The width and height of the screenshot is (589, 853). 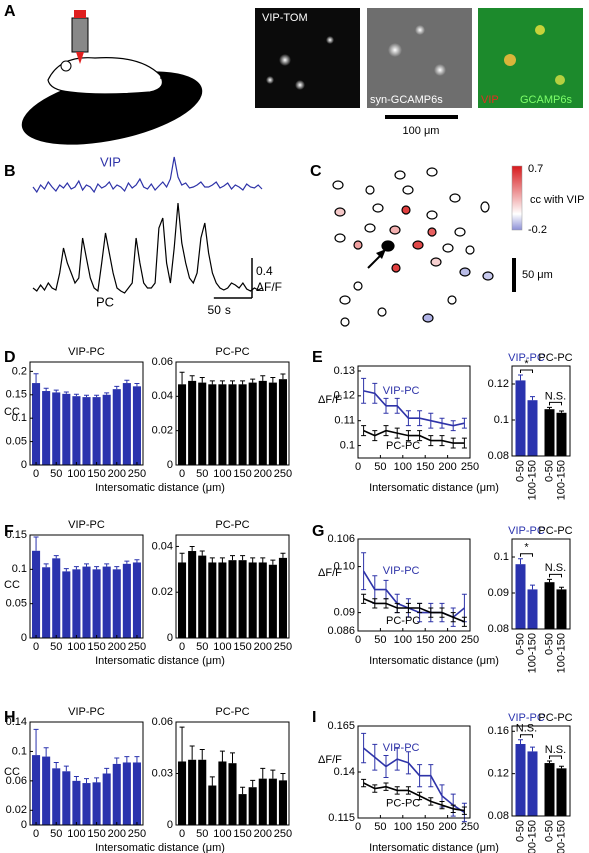 What do you see at coordinates (532, 480) in the screenshot?
I see `category-label: 100-150` at bounding box center [532, 480].